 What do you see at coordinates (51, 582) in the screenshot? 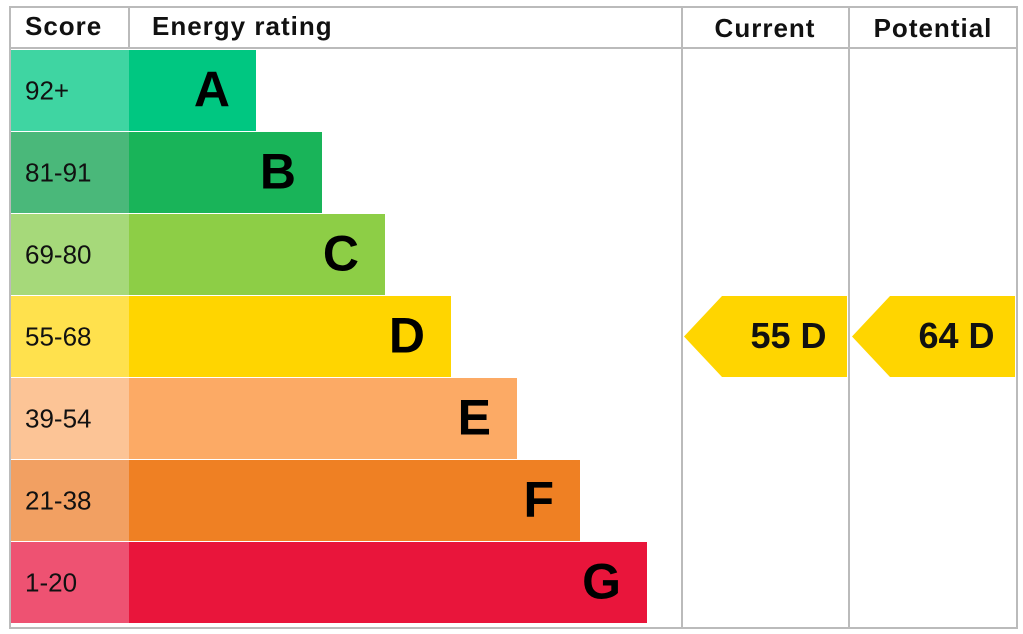
I see `score-range: 1-20` at bounding box center [51, 582].